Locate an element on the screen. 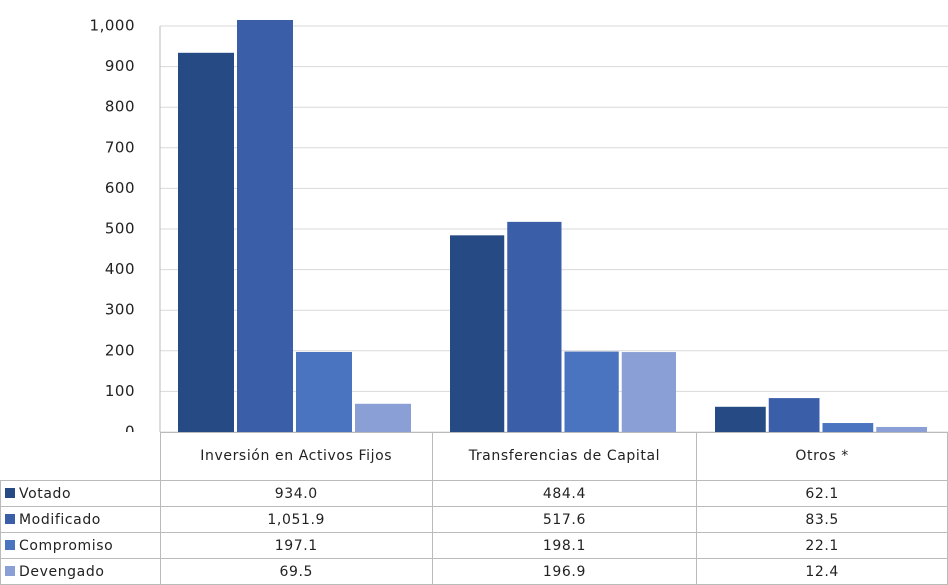 The height and width of the screenshot is (585, 948). legend-cell: Modificado is located at coordinates (80, 519).